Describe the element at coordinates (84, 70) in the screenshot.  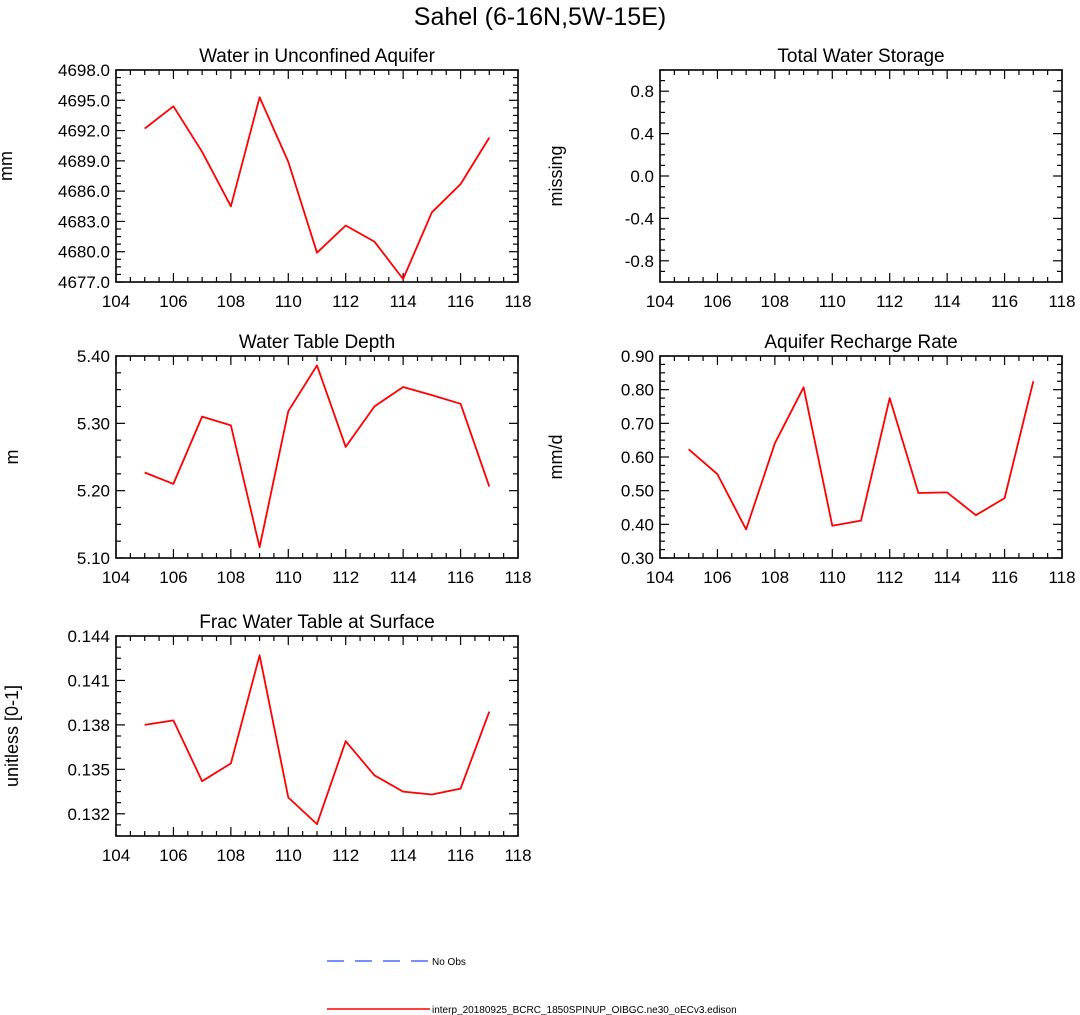
I see `y-tick-label: 4698.0` at that location.